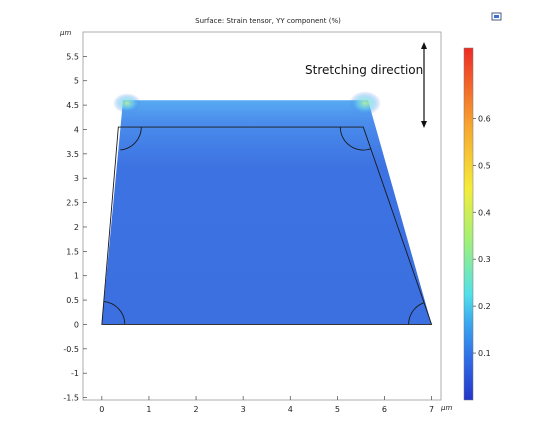 Image resolution: width=545 pixels, height=421 pixels. Describe the element at coordinates (72, 105) in the screenshot. I see `y-tick-label: 4.5` at that location.